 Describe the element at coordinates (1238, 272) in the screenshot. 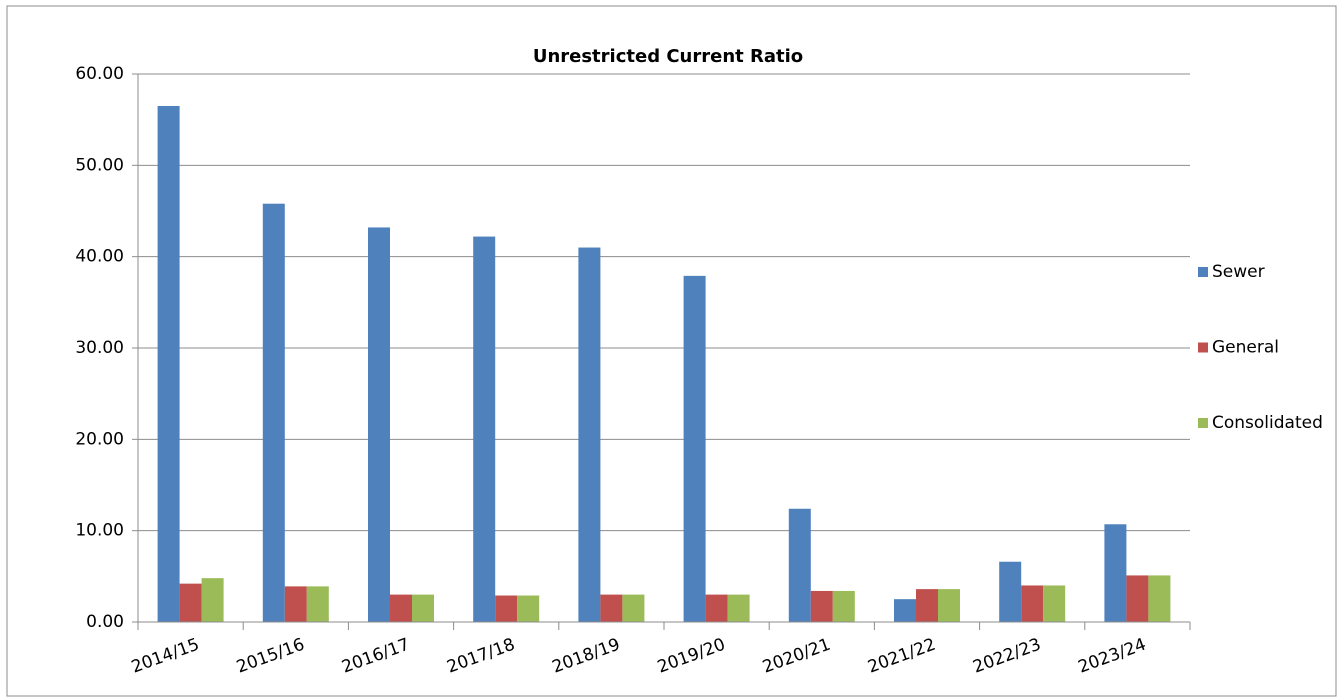

I see `legend-label: Sewer` at that location.